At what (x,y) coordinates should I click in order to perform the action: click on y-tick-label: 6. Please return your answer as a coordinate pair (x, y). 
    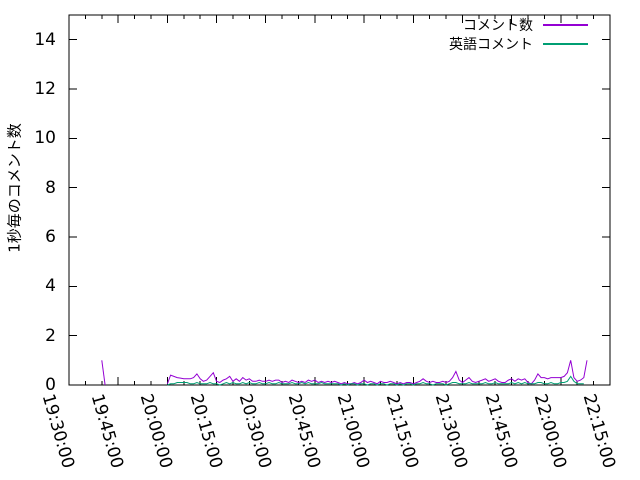
    Looking at the image, I should click on (50, 237).